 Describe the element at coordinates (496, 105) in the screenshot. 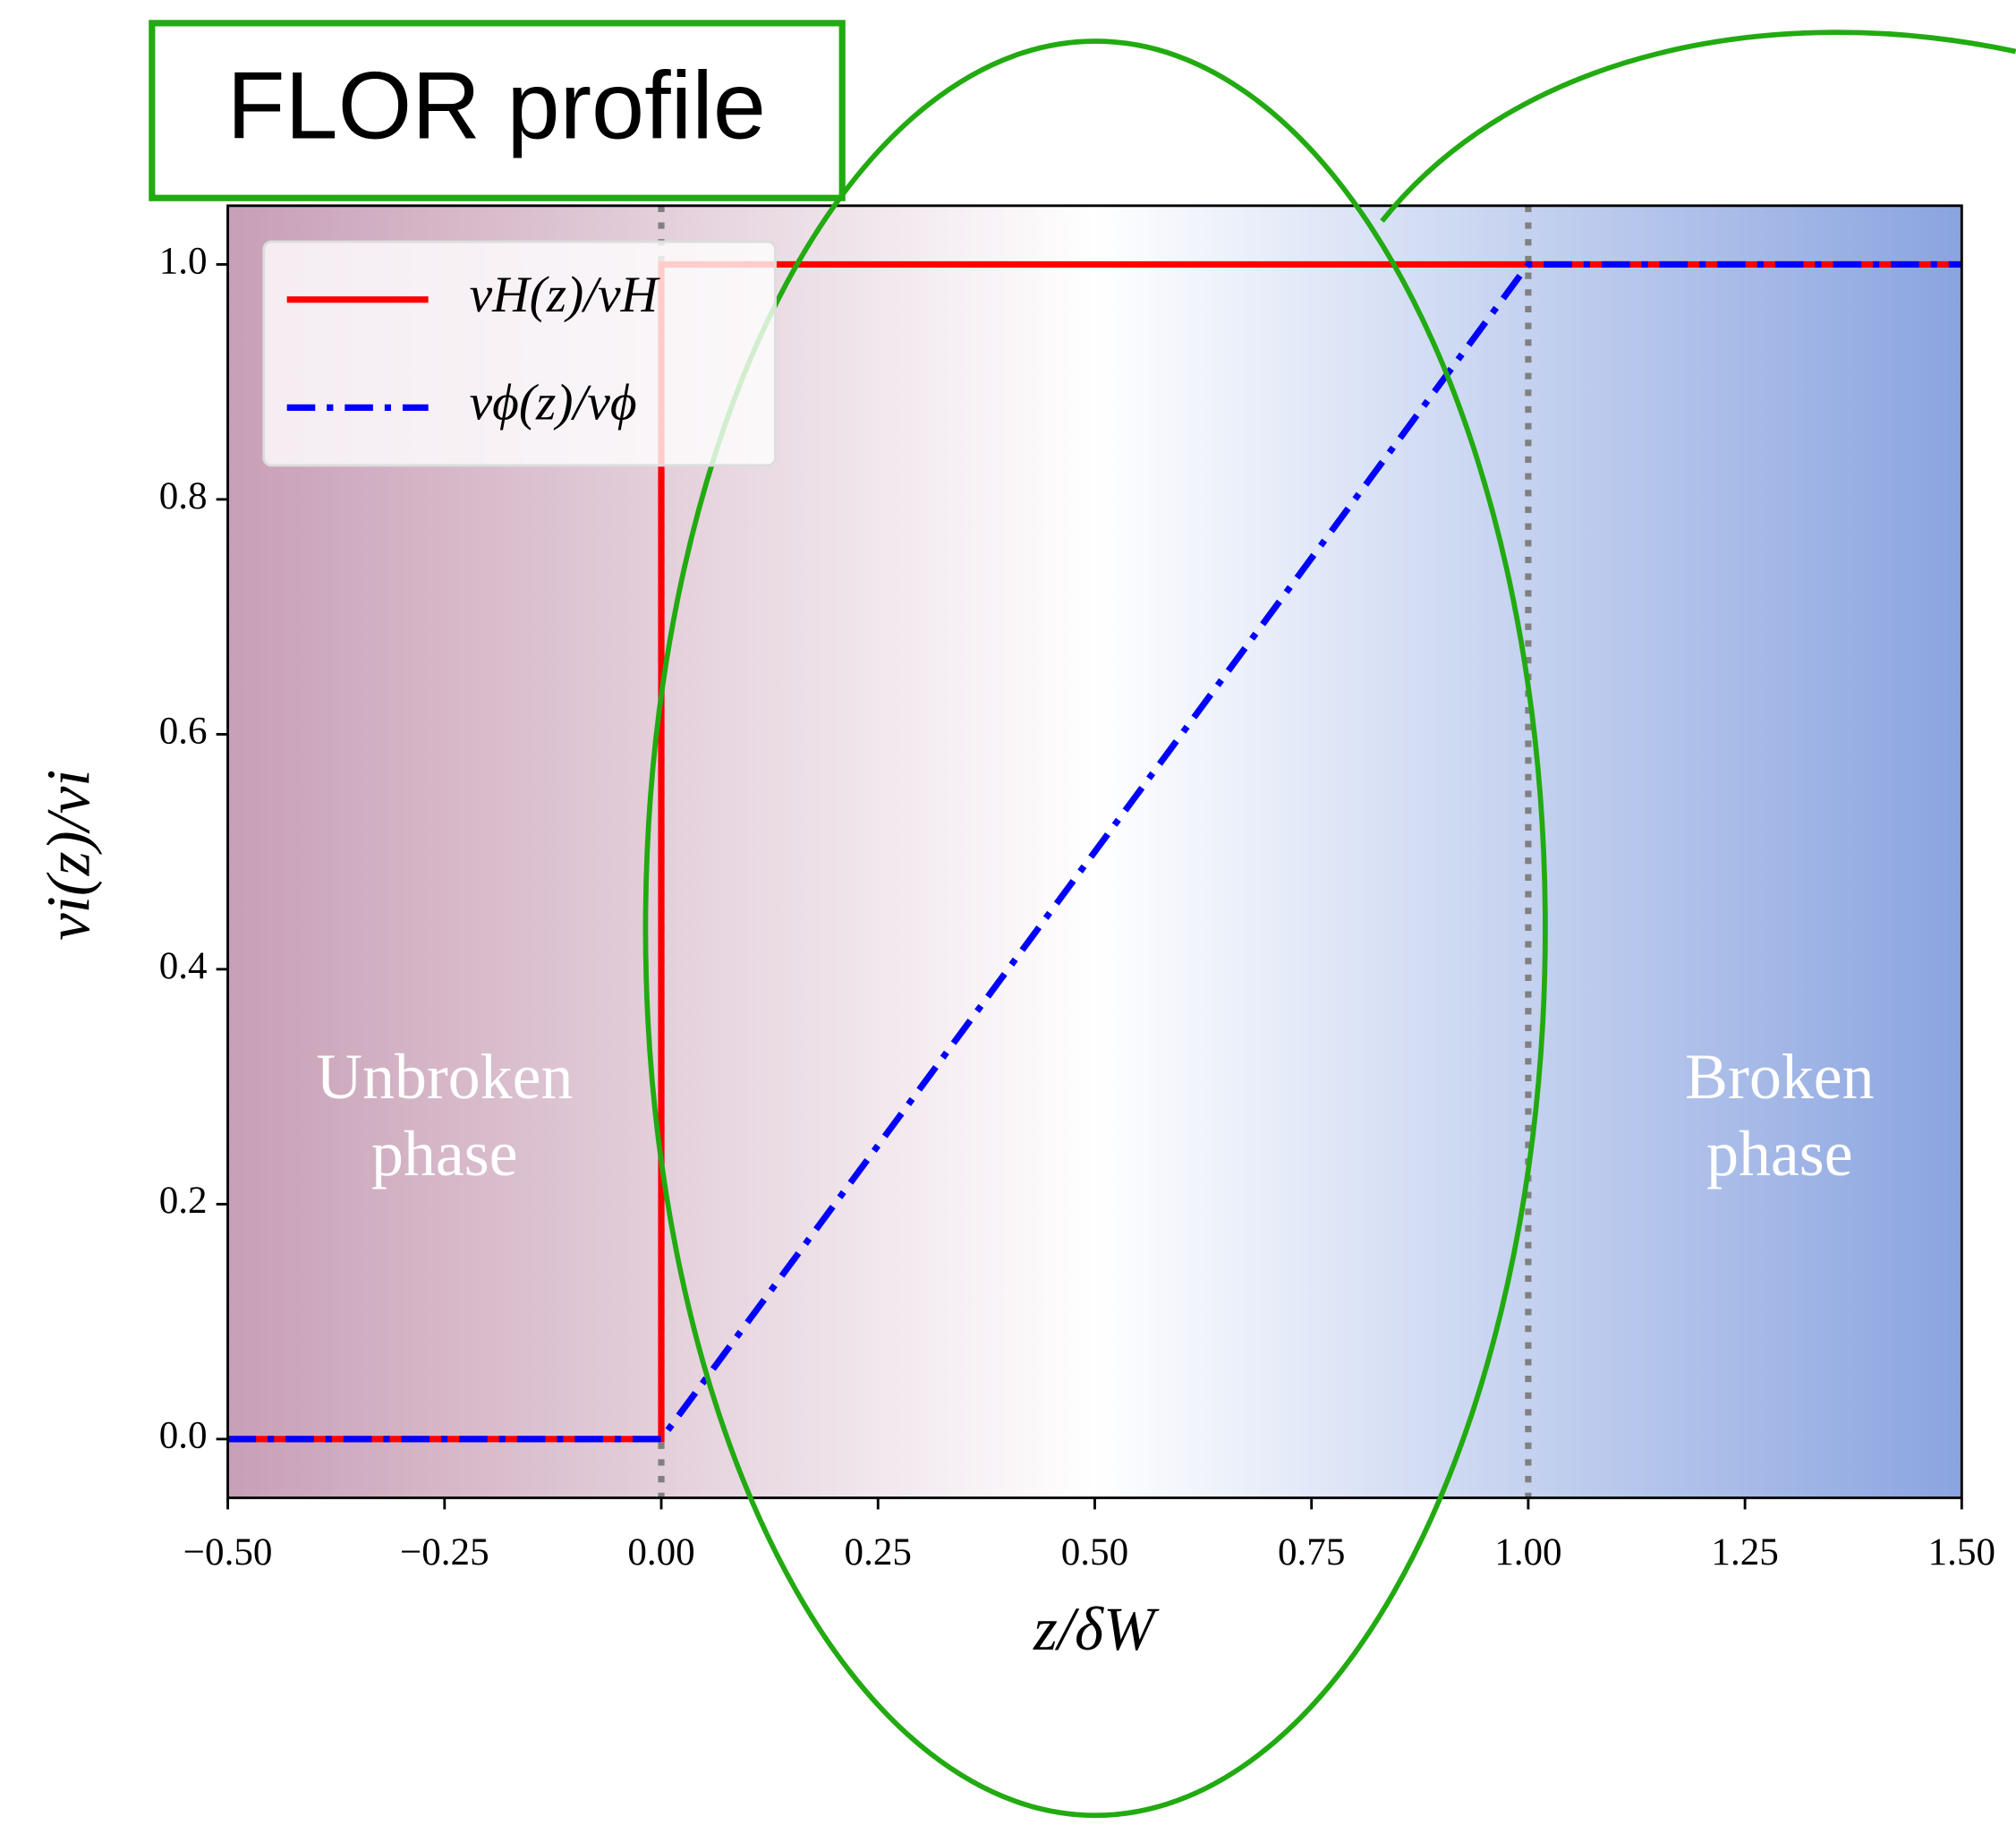

I see `chart-title: FLOR profile` at that location.